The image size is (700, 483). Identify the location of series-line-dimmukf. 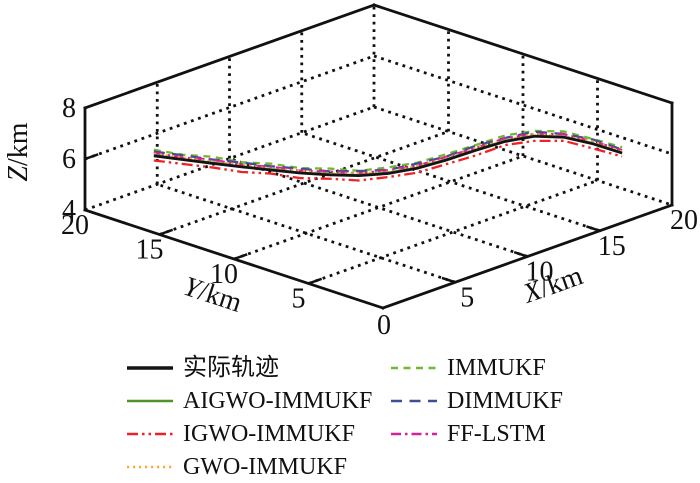
(388, 151).